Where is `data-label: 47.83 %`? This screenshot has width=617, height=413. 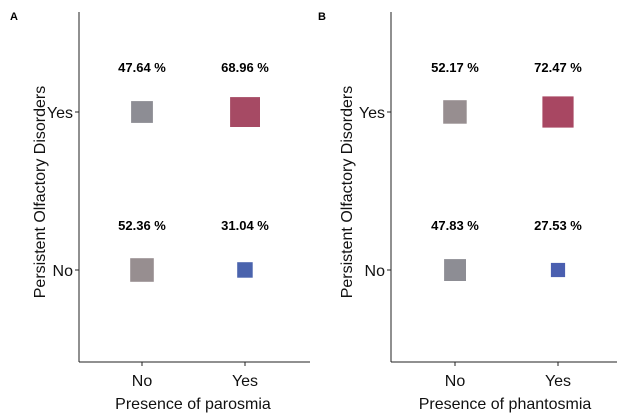
data-label: 47.83 % is located at coordinates (455, 225).